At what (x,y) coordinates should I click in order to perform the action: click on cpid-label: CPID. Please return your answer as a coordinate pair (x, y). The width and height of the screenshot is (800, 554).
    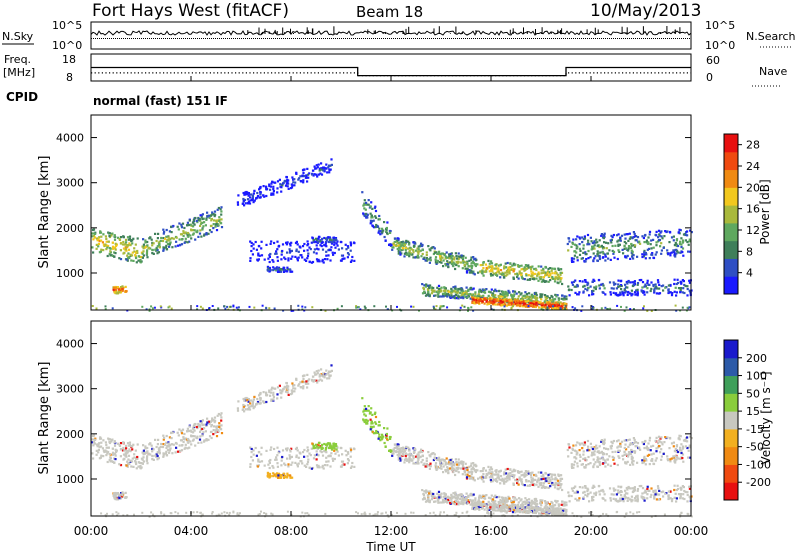
    Looking at the image, I should click on (22, 97).